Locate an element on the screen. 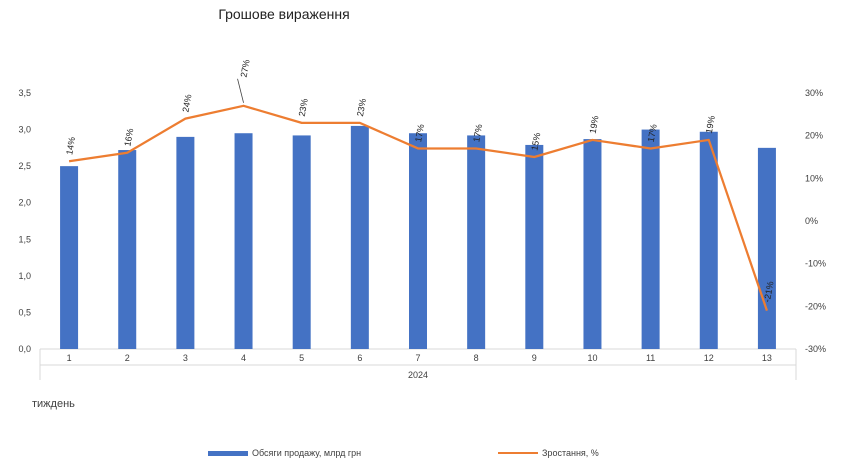 The height and width of the screenshot is (468, 850). legend-bar-swatch is located at coordinates (228, 453).